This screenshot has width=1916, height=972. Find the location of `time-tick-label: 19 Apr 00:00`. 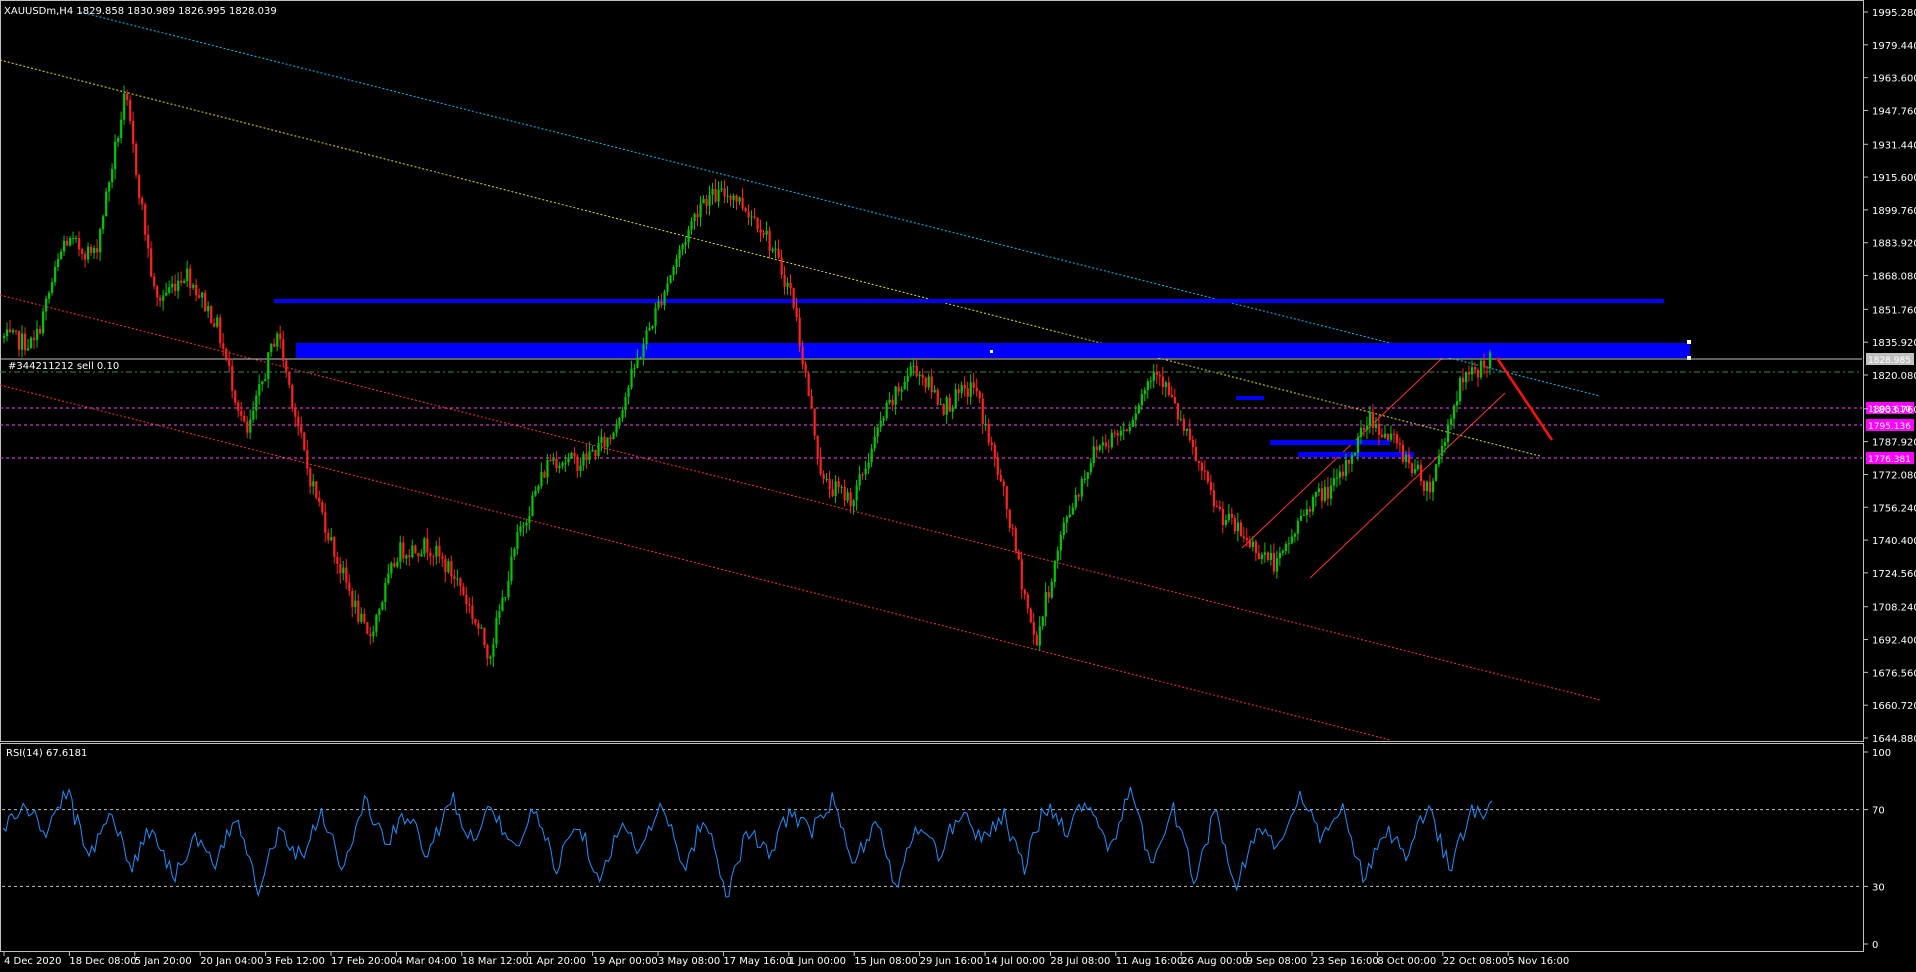

time-tick-label: 19 Apr 00:00 is located at coordinates (625, 961).